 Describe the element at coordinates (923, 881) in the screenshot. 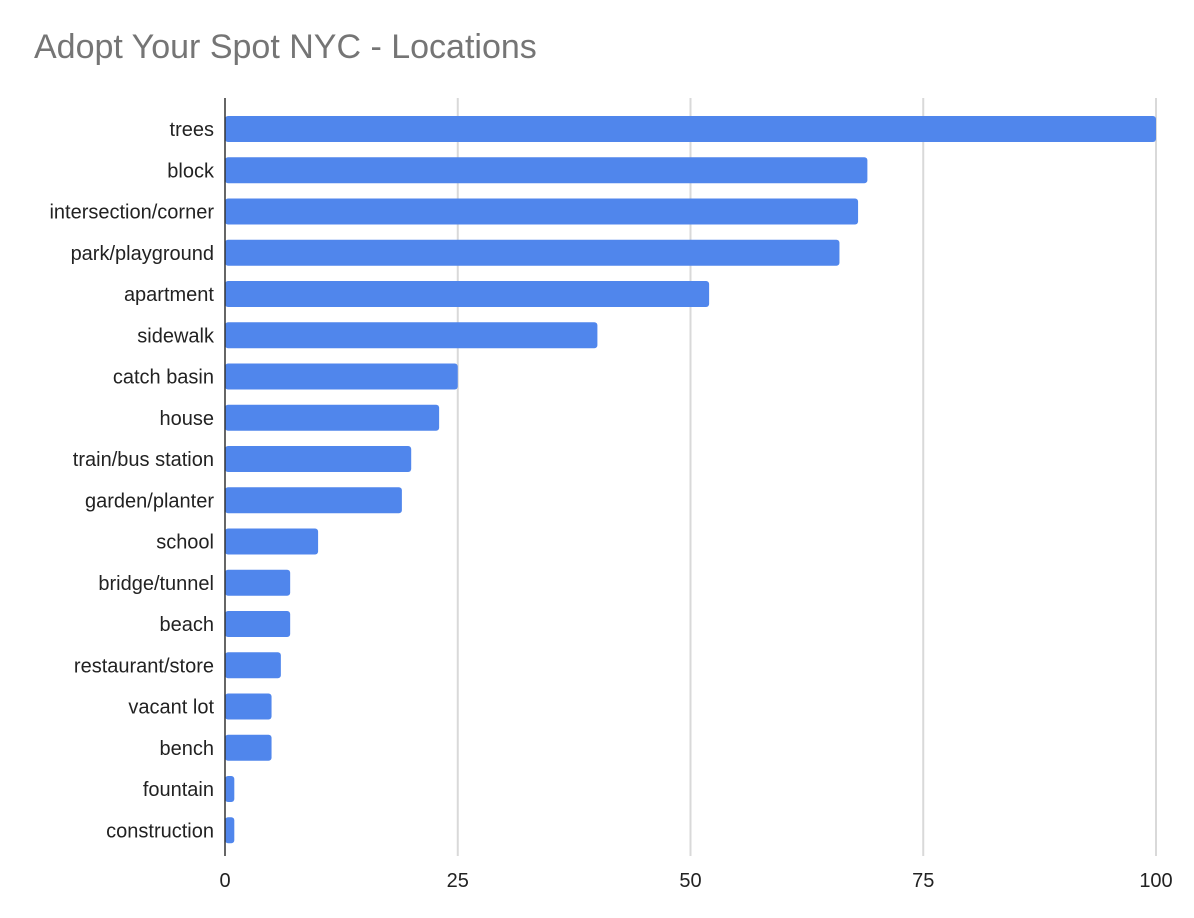

I see `x-tick-label-75: 75` at that location.